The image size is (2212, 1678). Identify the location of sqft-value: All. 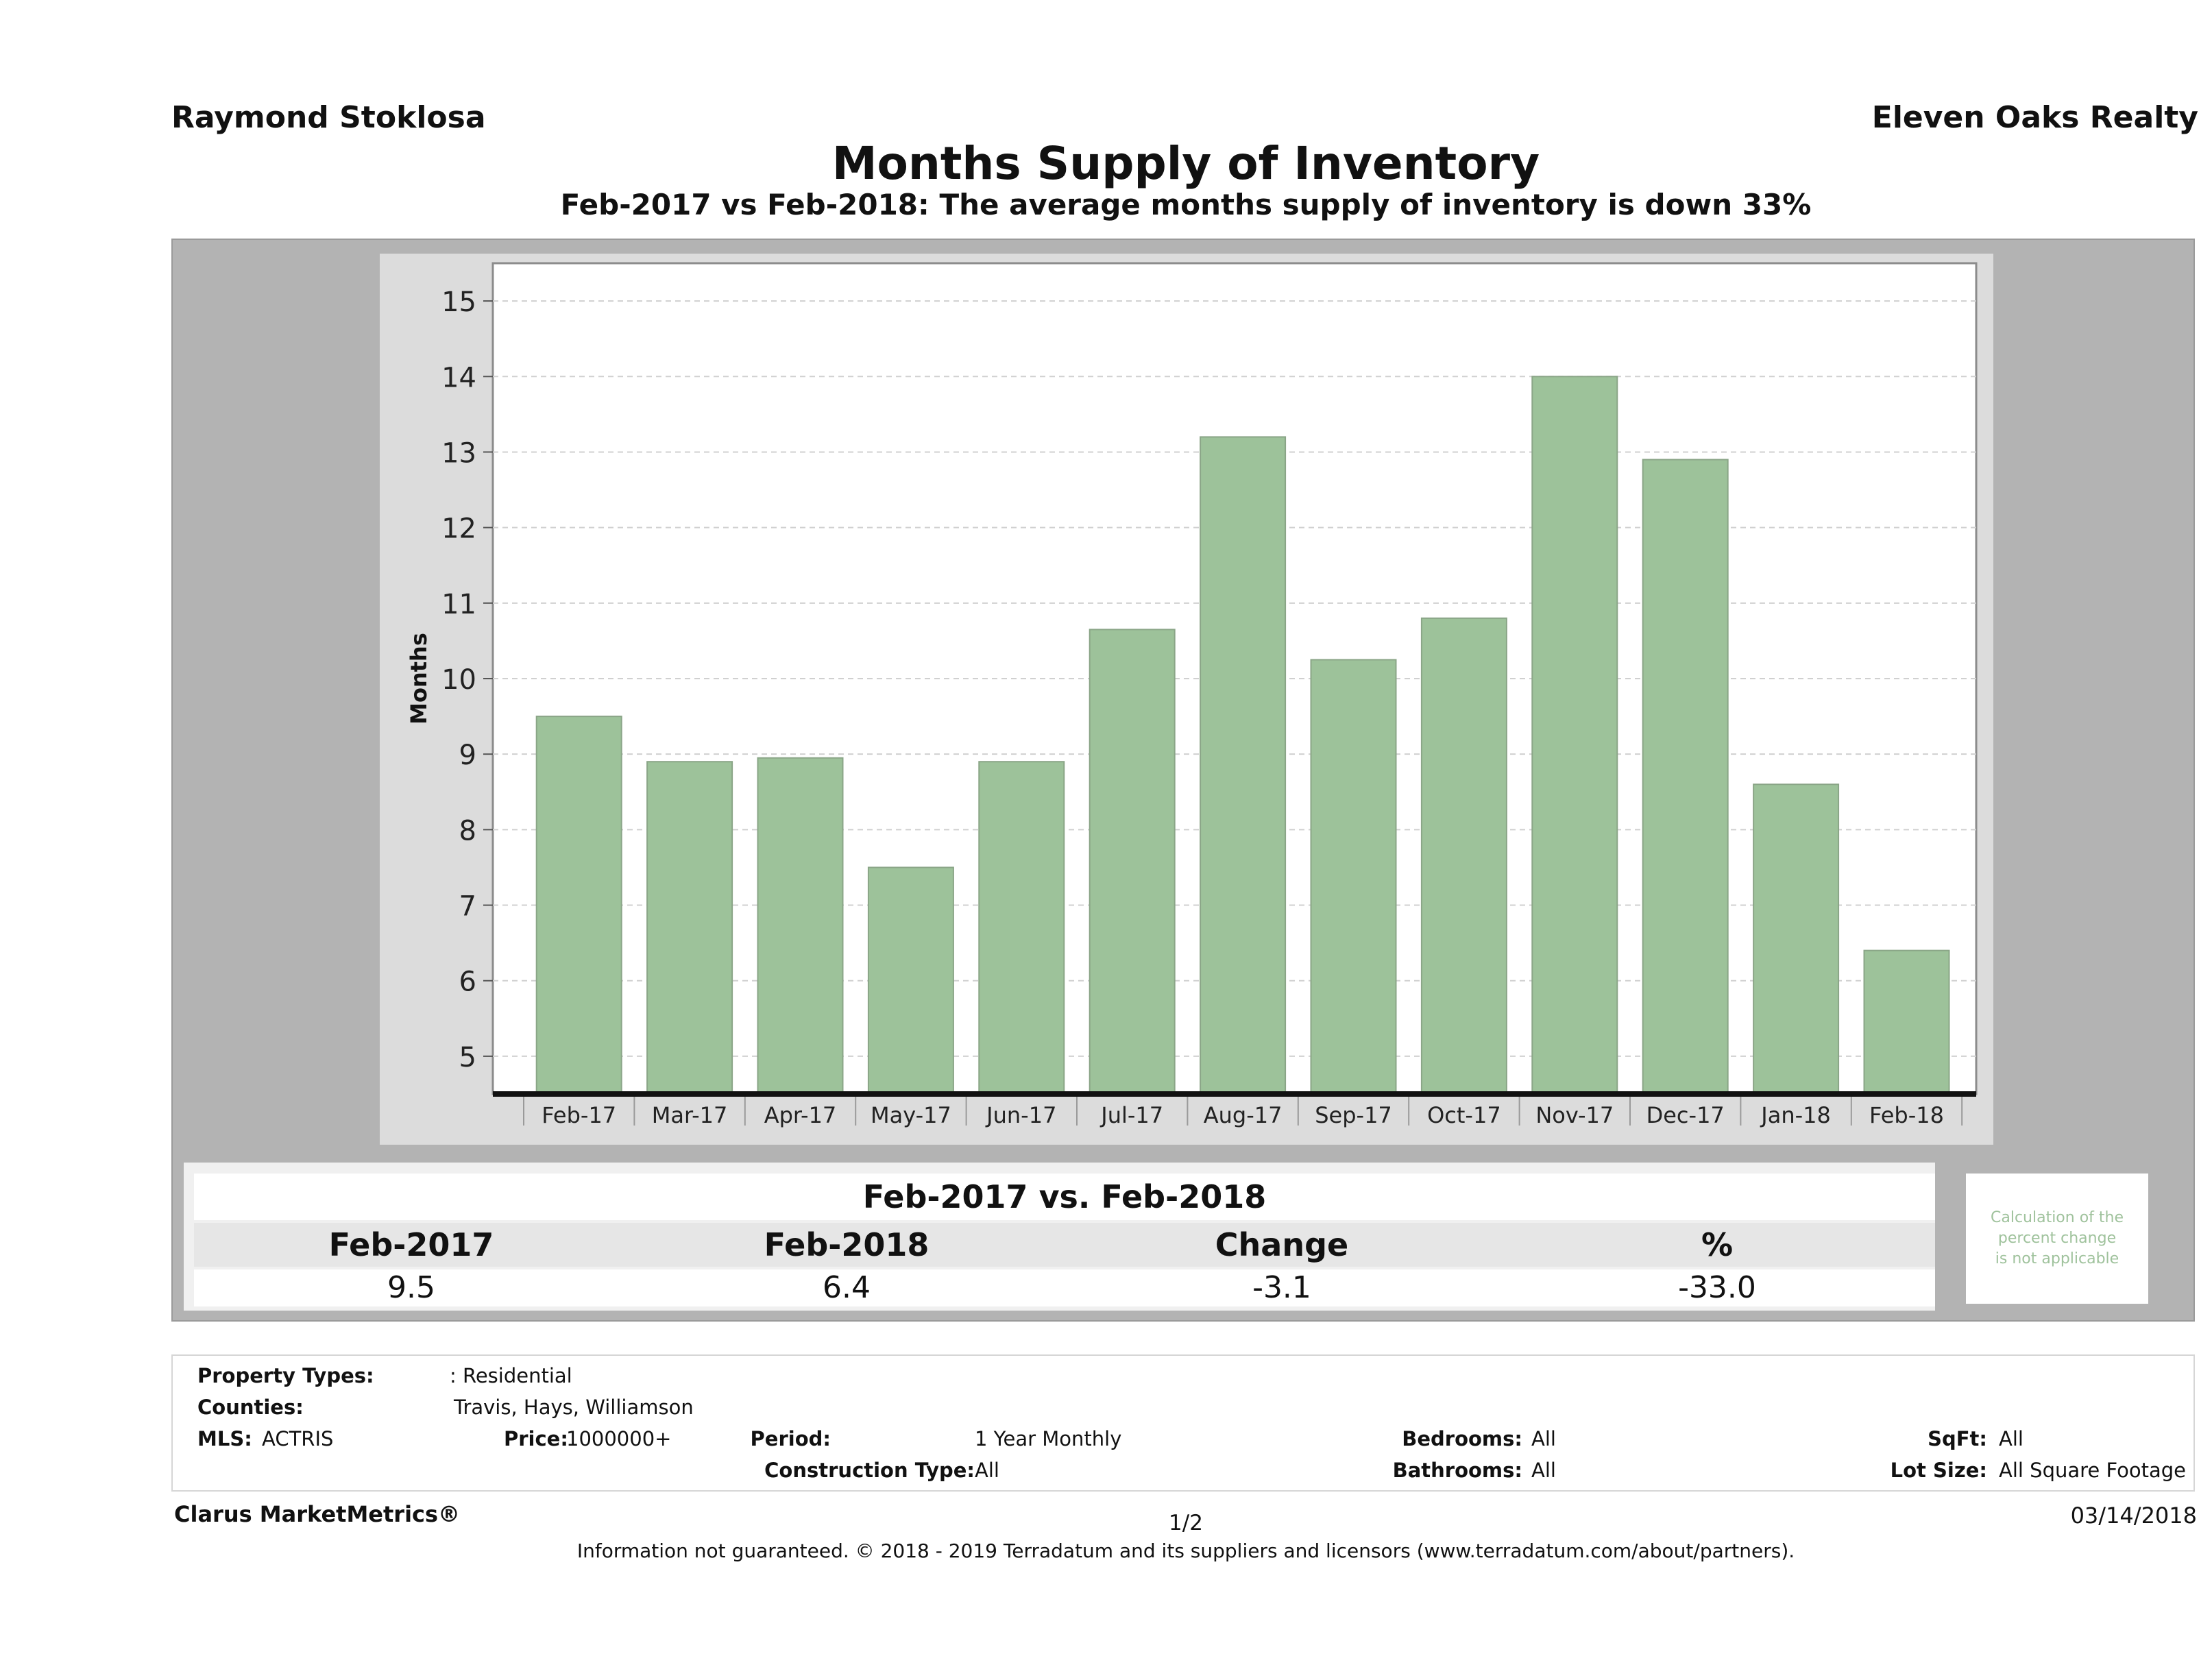
(2011, 1438).